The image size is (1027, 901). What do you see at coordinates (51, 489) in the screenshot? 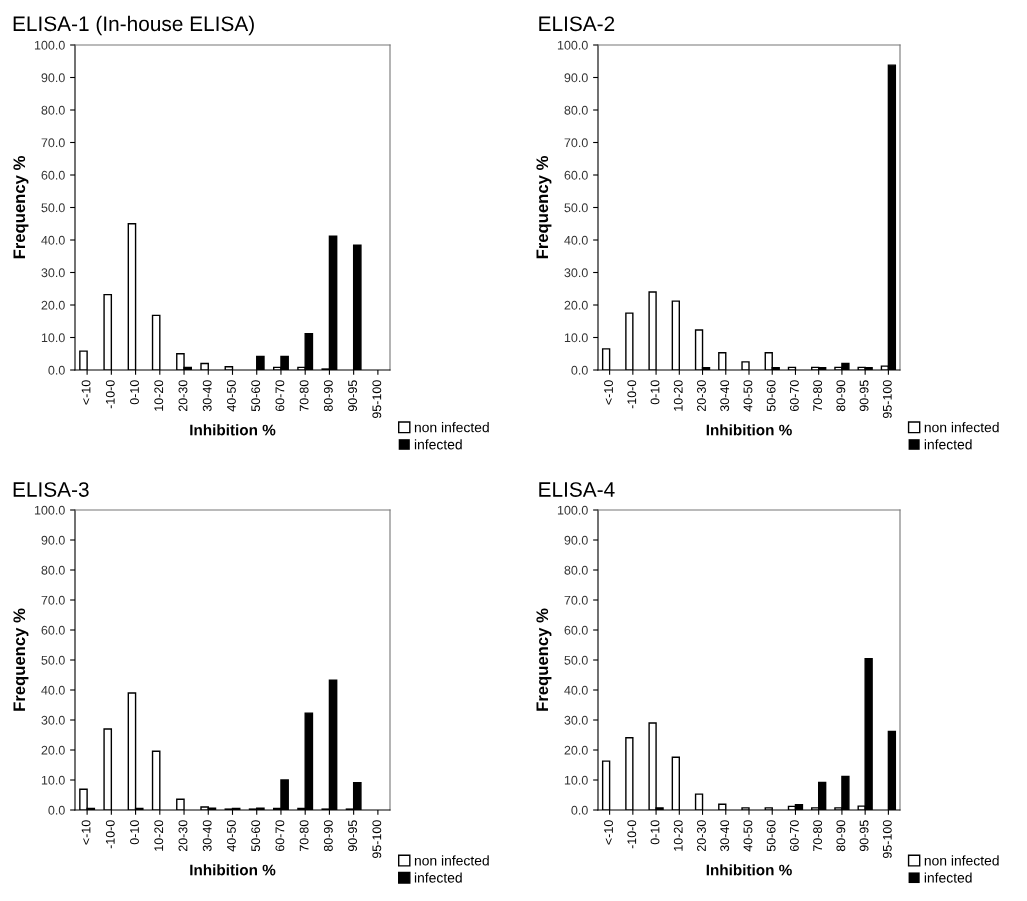
I see `chart-title: ELISA-3` at bounding box center [51, 489].